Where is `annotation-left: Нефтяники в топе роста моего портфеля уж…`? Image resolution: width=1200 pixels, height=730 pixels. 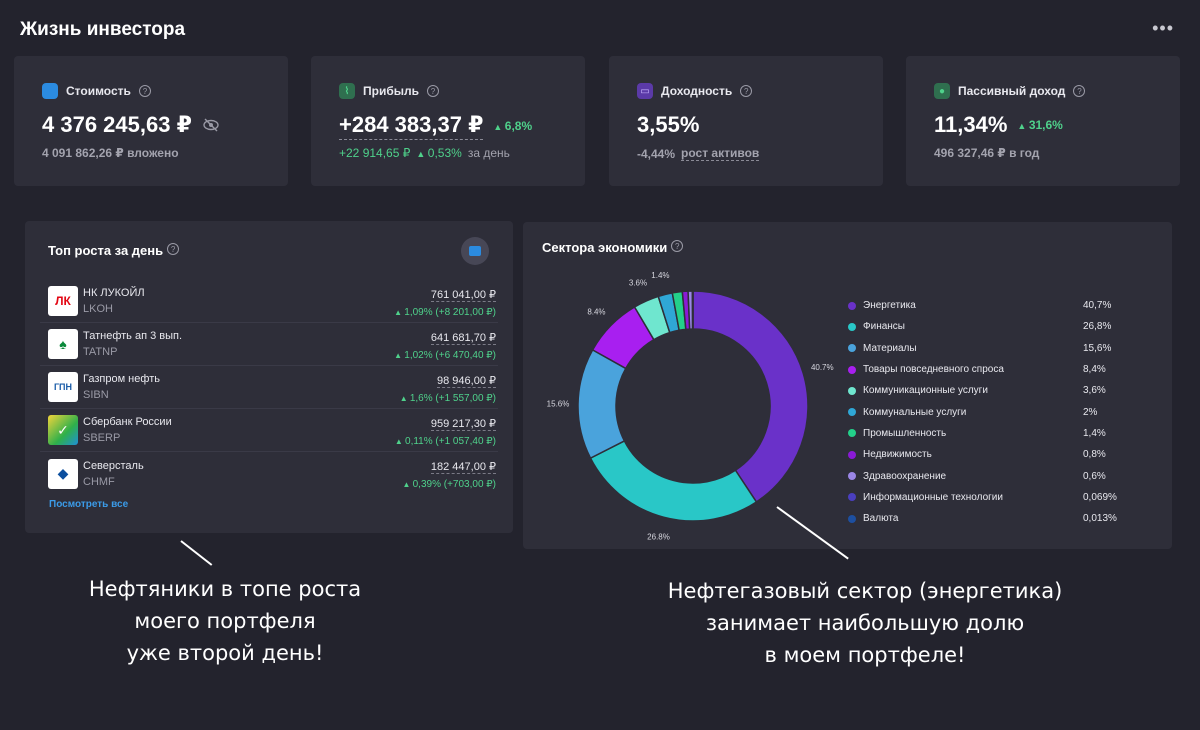
annotation-left: Нефтяники в топе роста моего портфеля уж… is located at coordinates (225, 621).